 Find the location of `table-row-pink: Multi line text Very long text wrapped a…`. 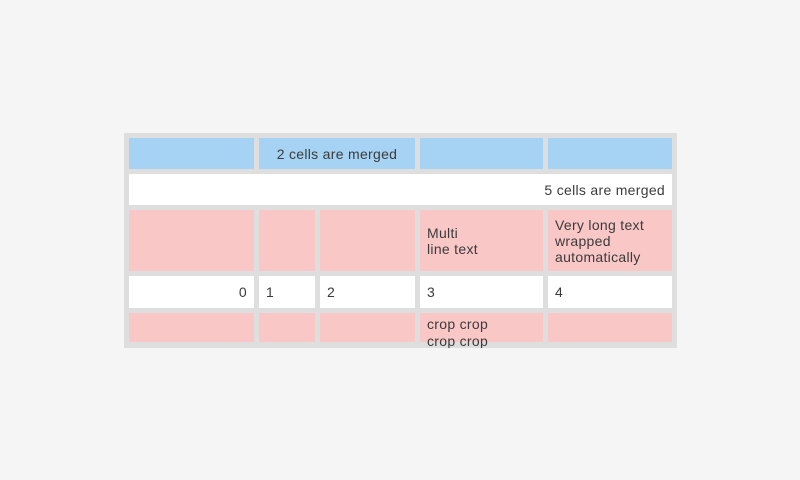

table-row-pink: Multi line text Very long text wrapped a… is located at coordinates (400, 240).